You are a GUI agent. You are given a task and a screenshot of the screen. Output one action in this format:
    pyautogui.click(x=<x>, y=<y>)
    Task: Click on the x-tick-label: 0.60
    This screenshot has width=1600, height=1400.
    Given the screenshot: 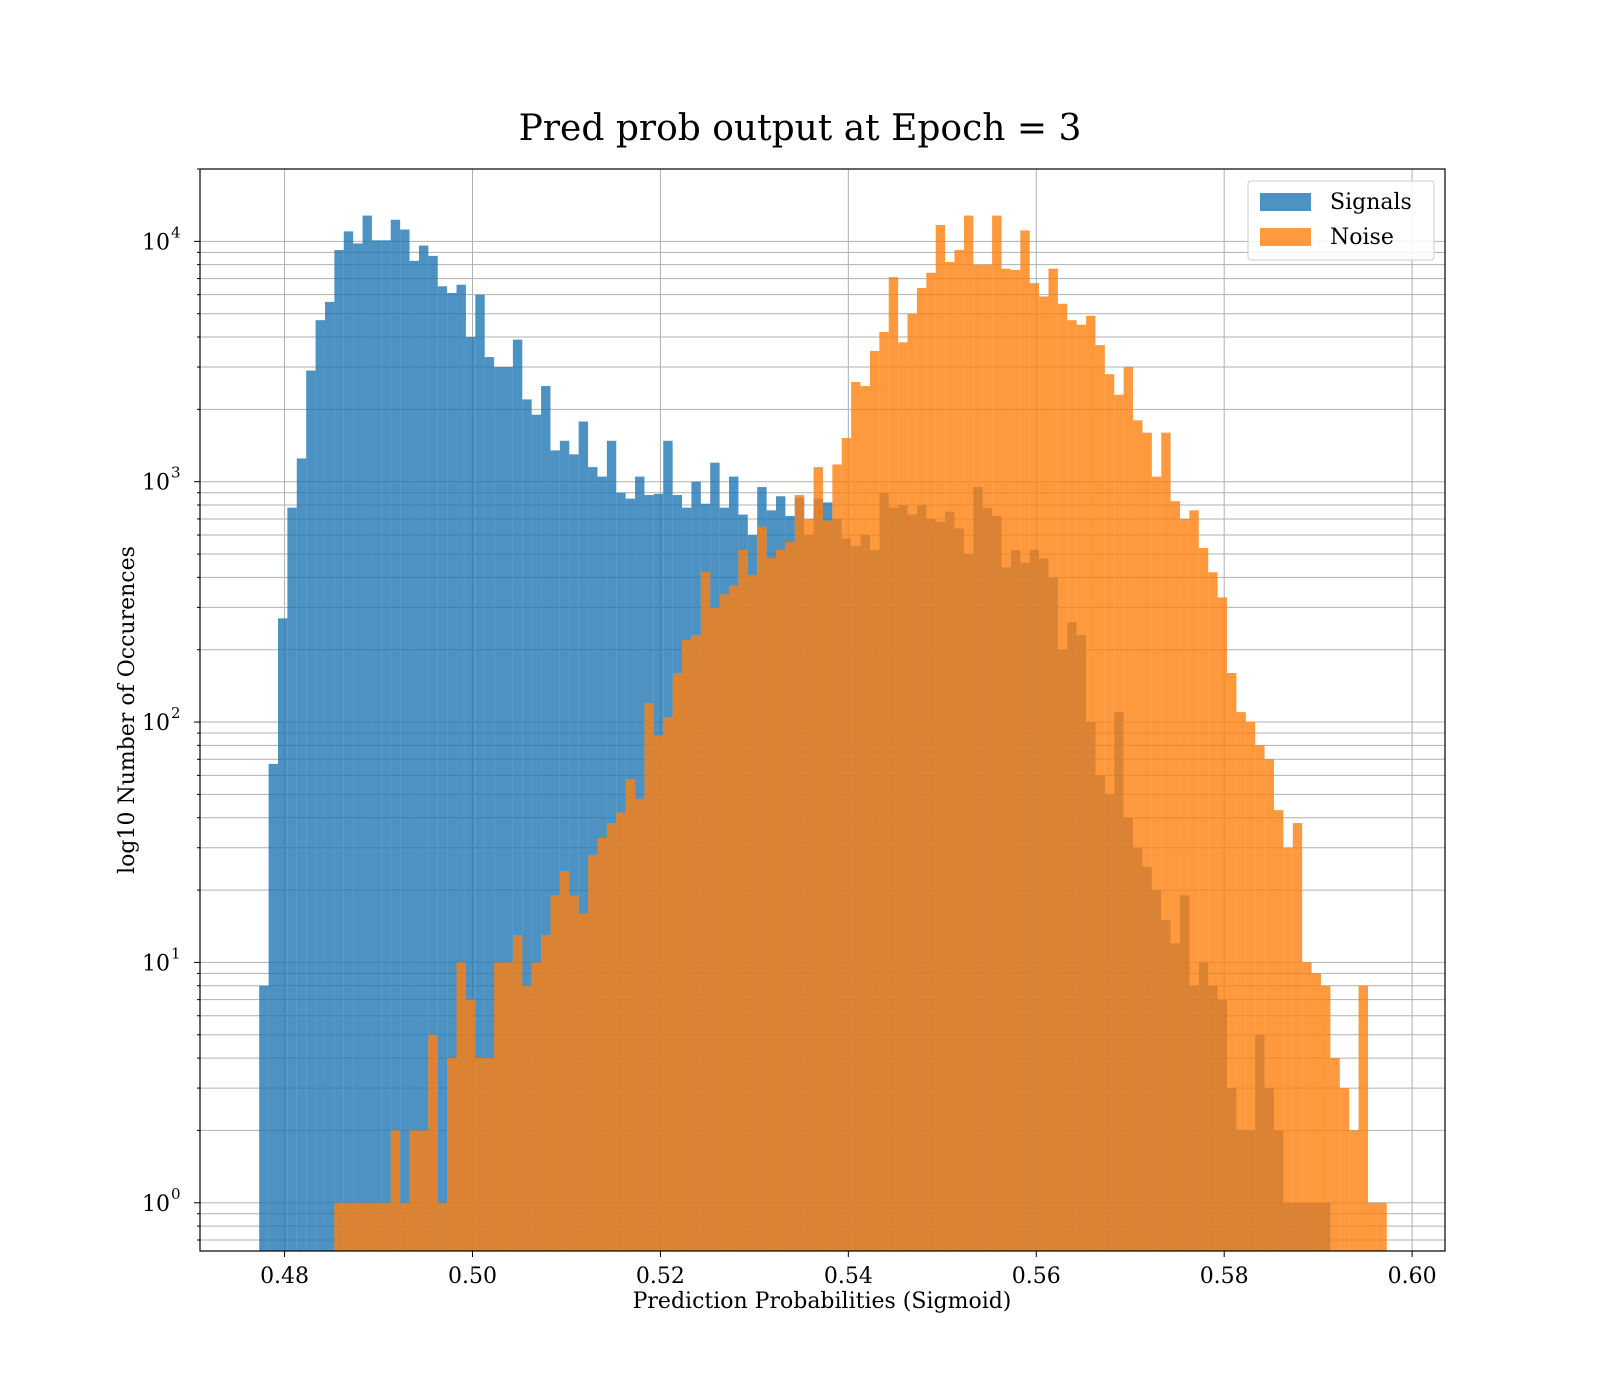 What is the action you would take?
    pyautogui.click(x=1412, y=1276)
    